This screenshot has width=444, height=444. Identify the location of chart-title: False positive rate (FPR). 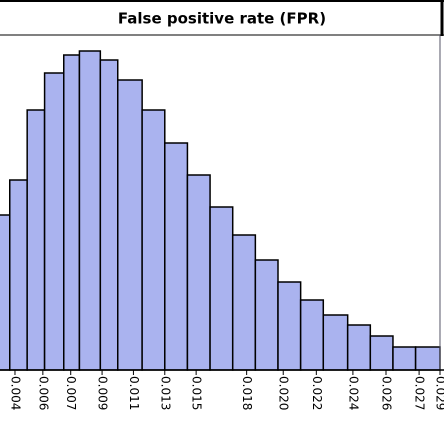
(222, 19).